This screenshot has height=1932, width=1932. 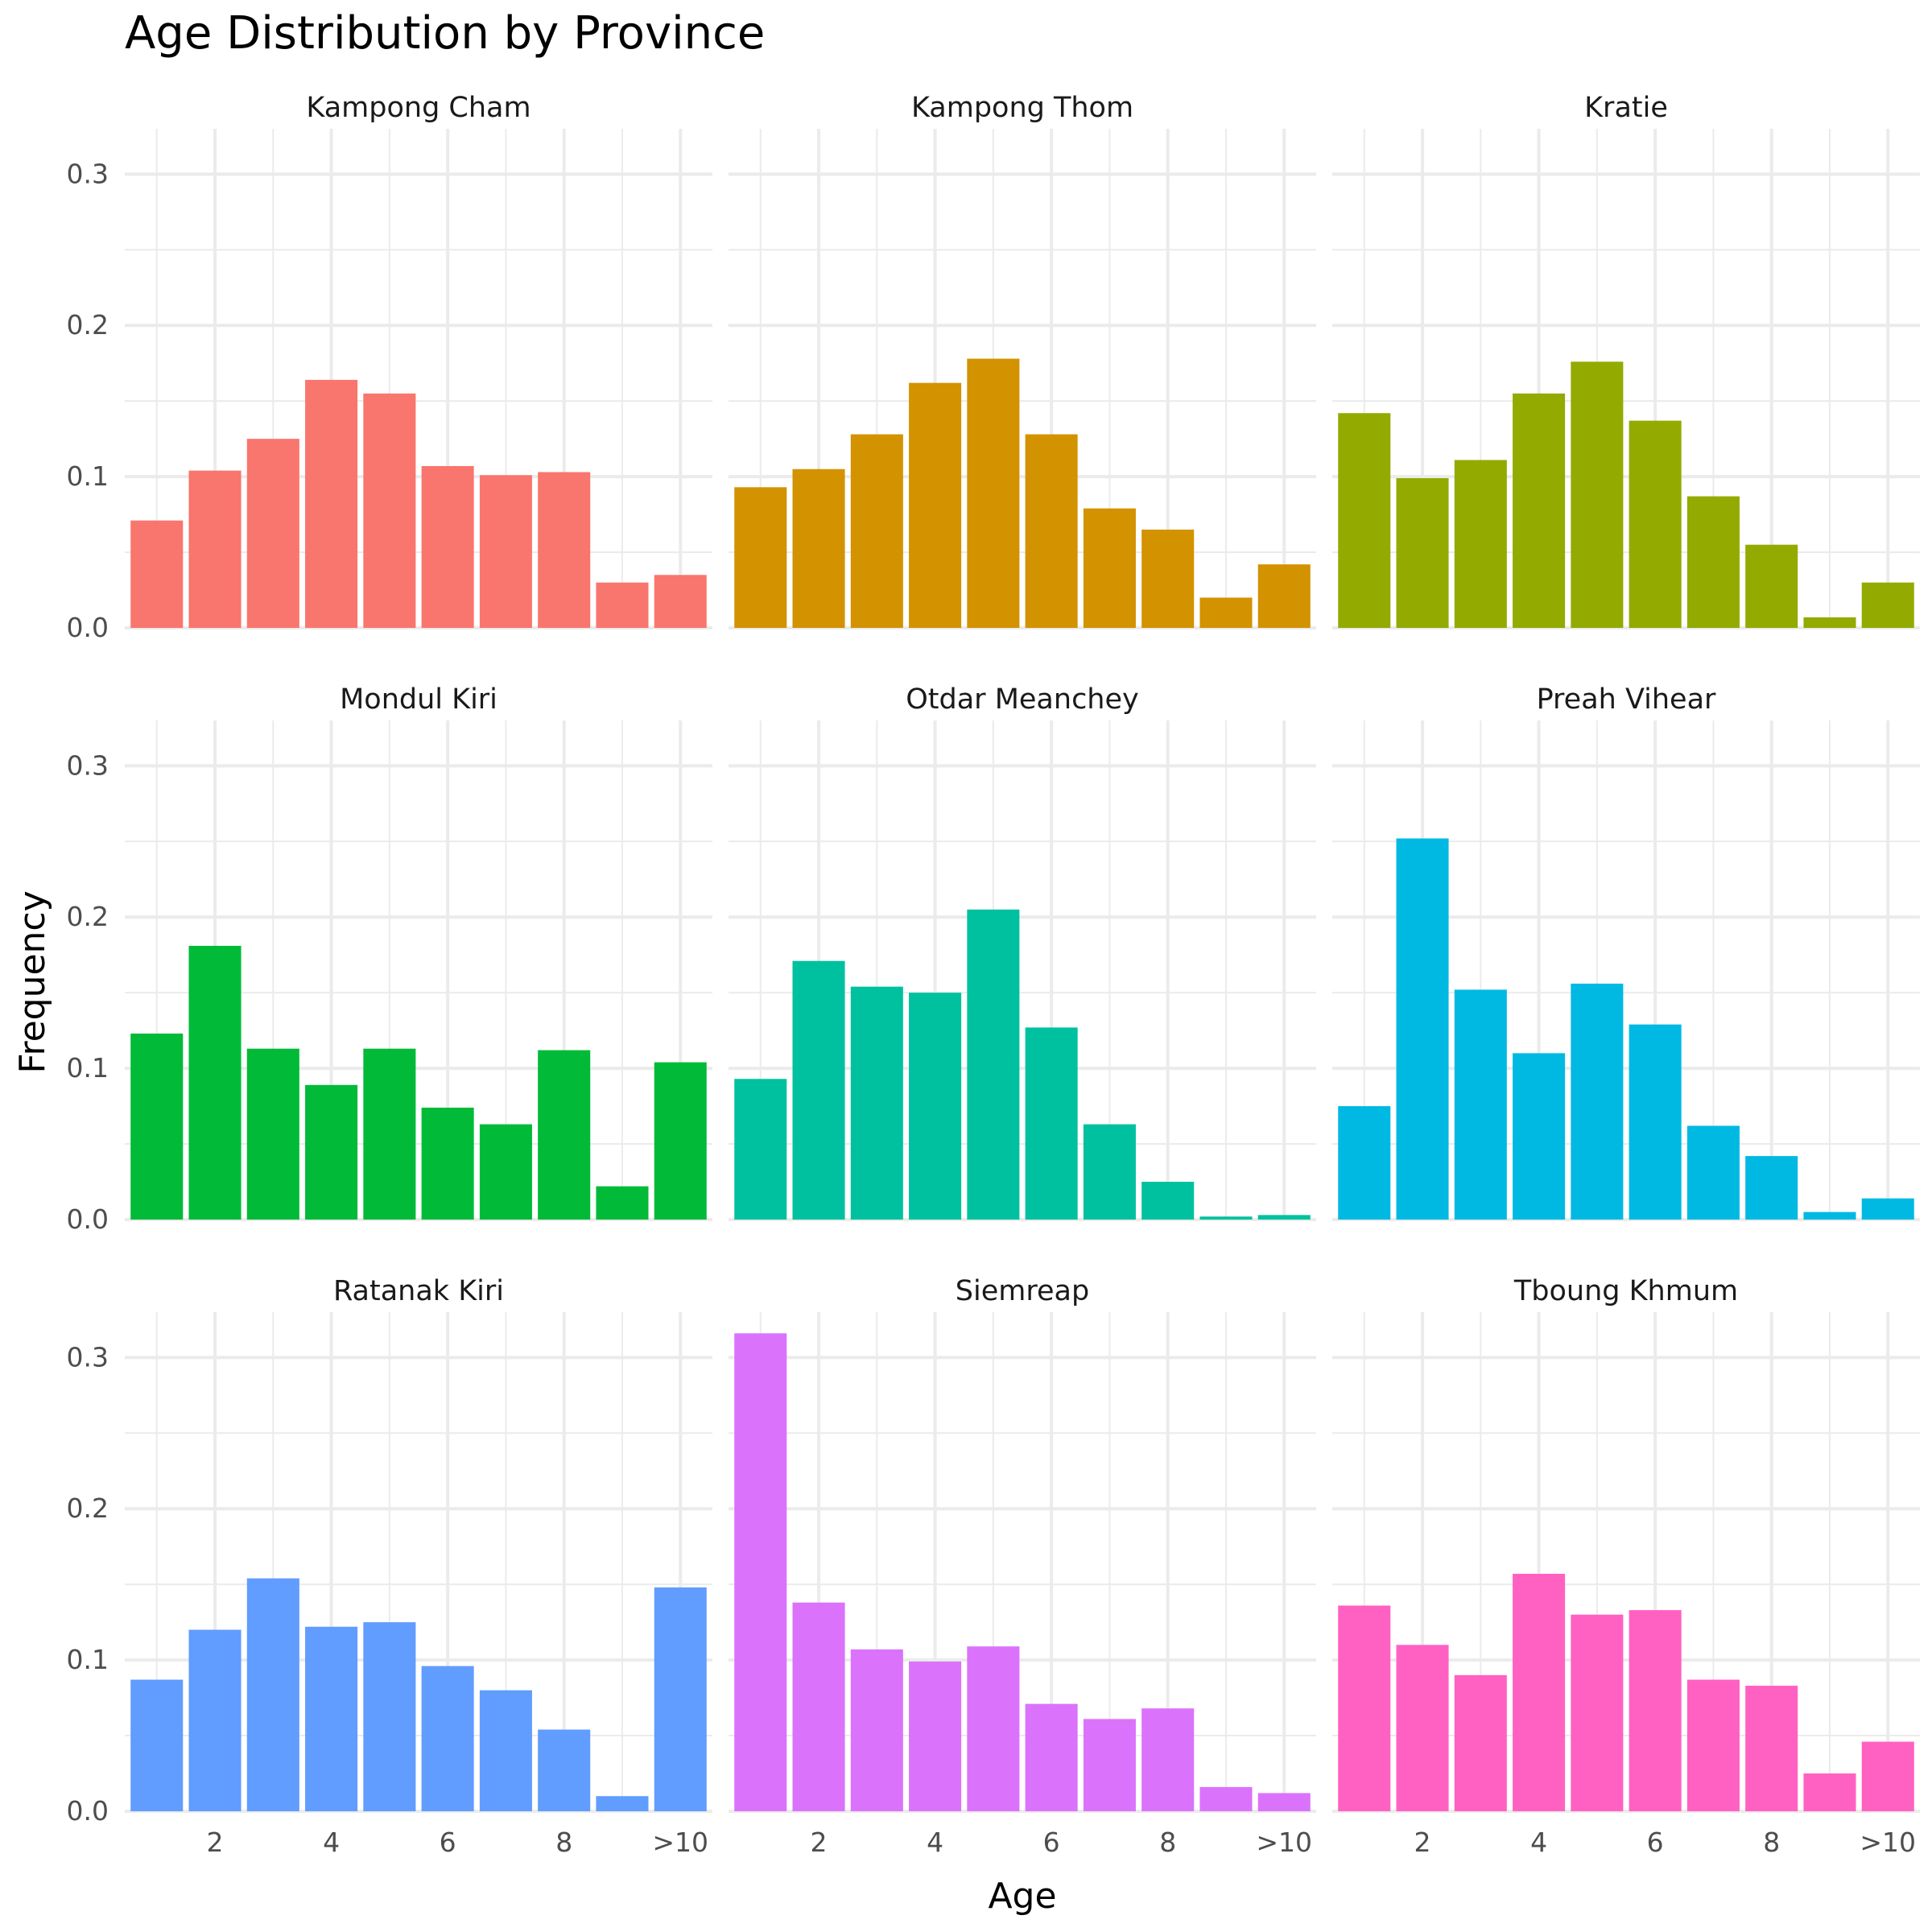 What do you see at coordinates (1625, 1291) in the screenshot?
I see `facet-strip-label: Tboung Khmum` at bounding box center [1625, 1291].